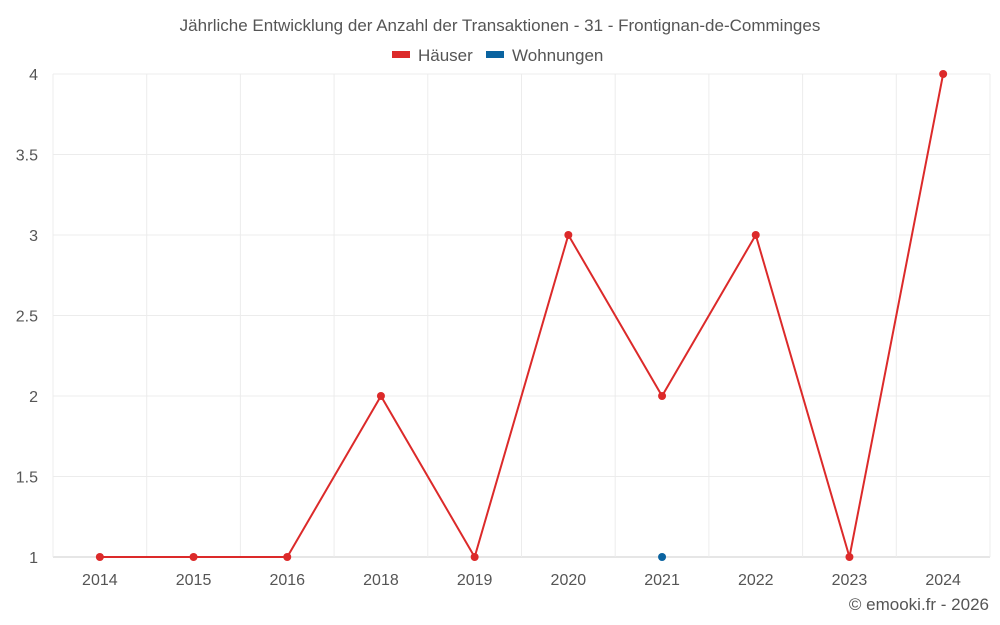 Image resolution: width=1000 pixels, height=625 pixels. What do you see at coordinates (100, 580) in the screenshot?
I see `x-tick-label: 2014` at bounding box center [100, 580].